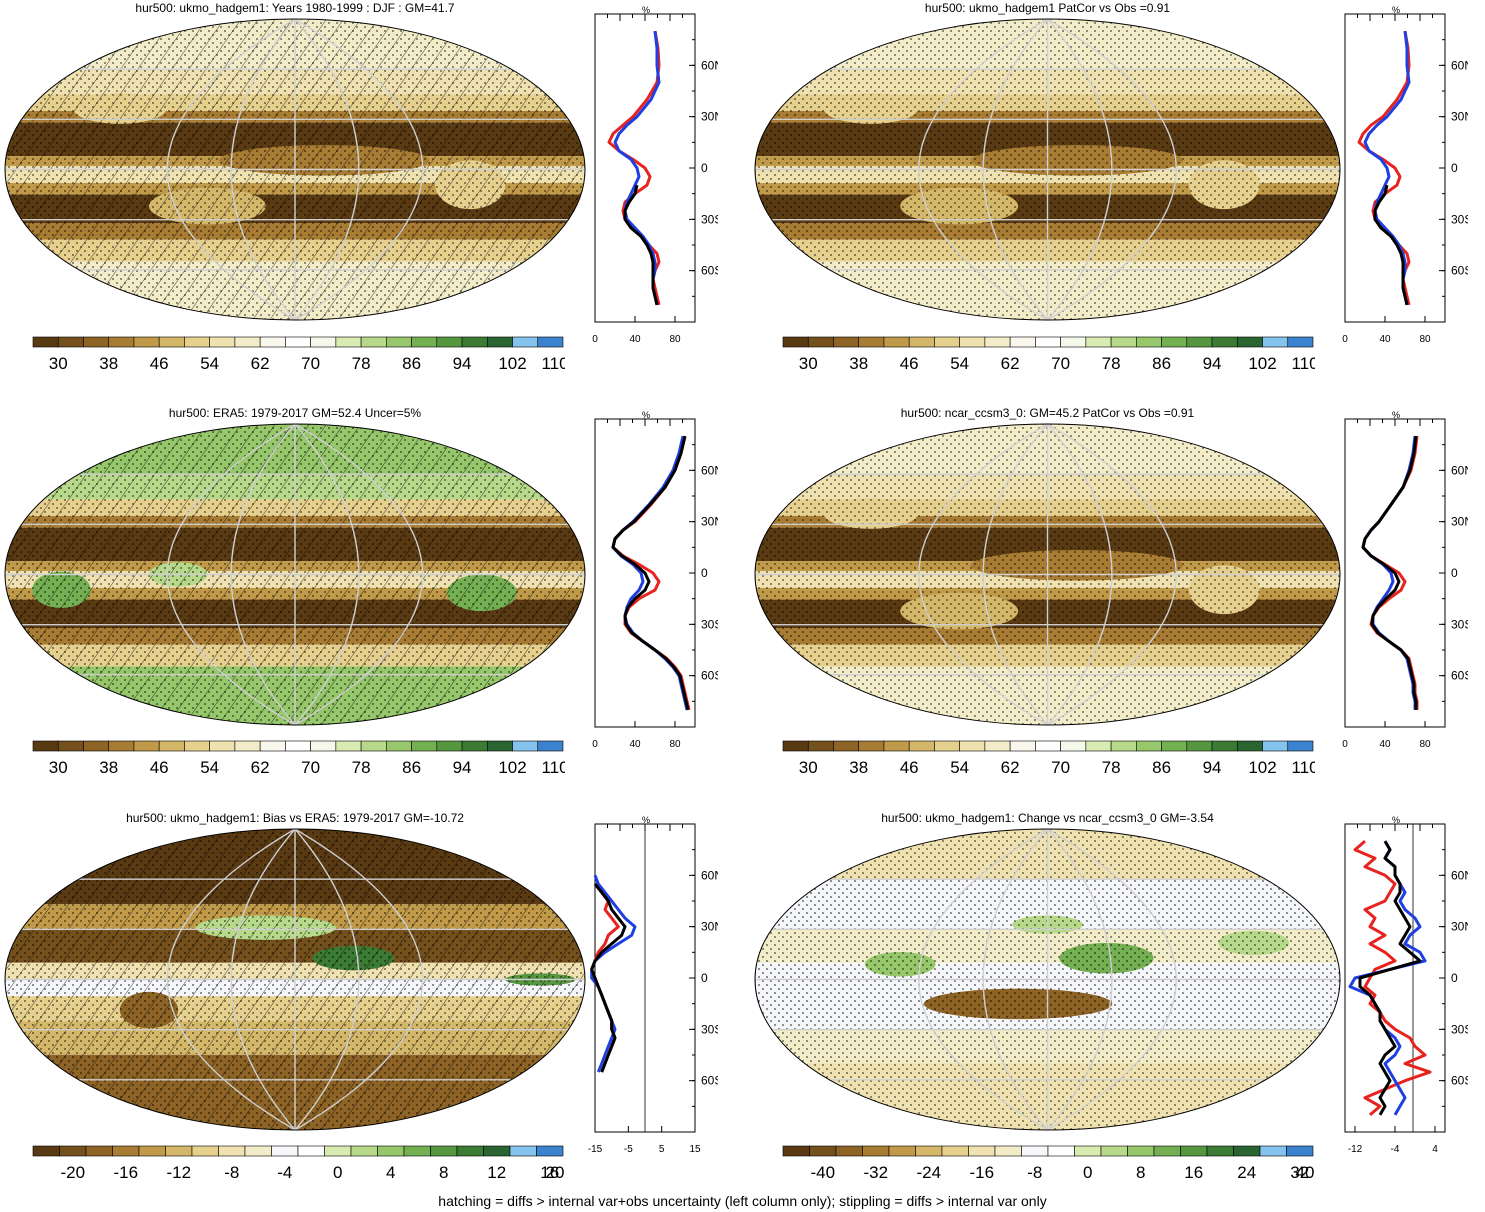  Describe the element at coordinates (1303, 767) in the screenshot. I see `colorbar-label: 110` at that location.